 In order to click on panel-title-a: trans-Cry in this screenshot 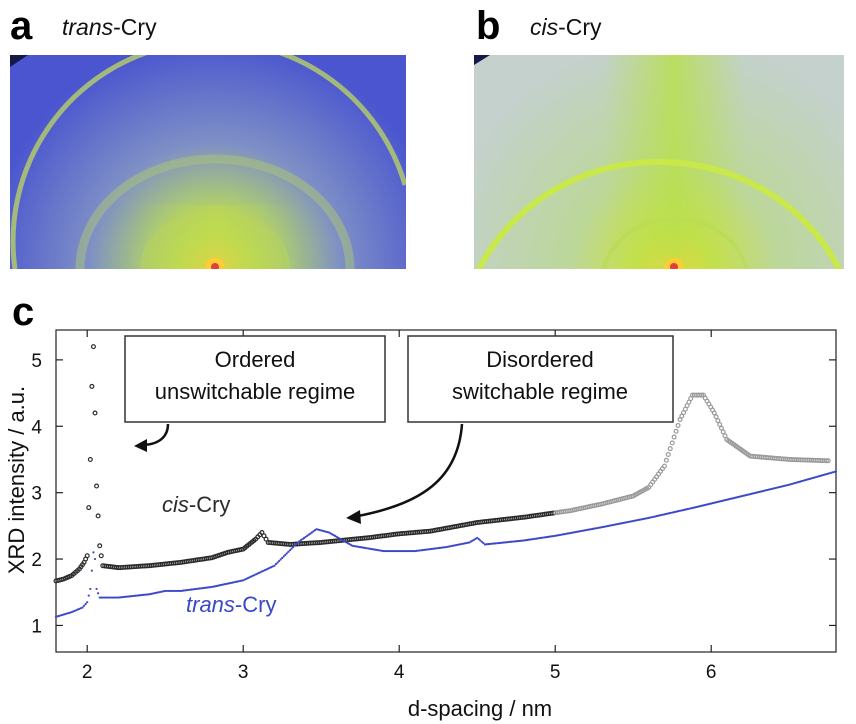, I will do `click(109, 27)`.